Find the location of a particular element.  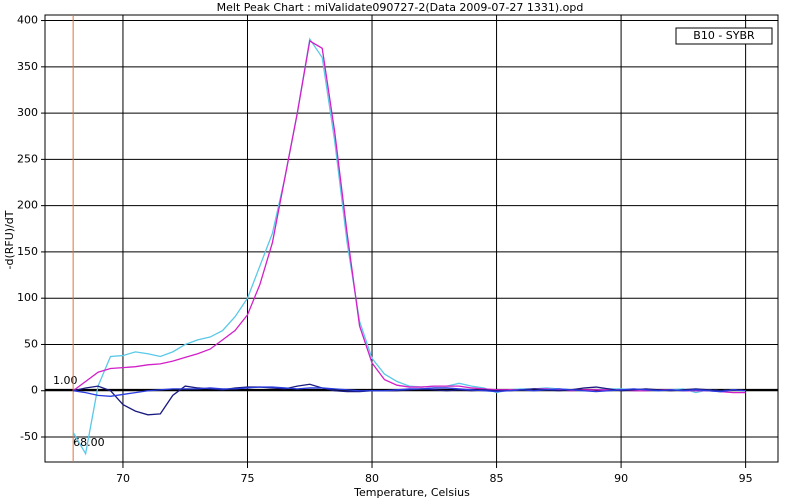

y-tick-label: 150 is located at coordinates (27, 251).